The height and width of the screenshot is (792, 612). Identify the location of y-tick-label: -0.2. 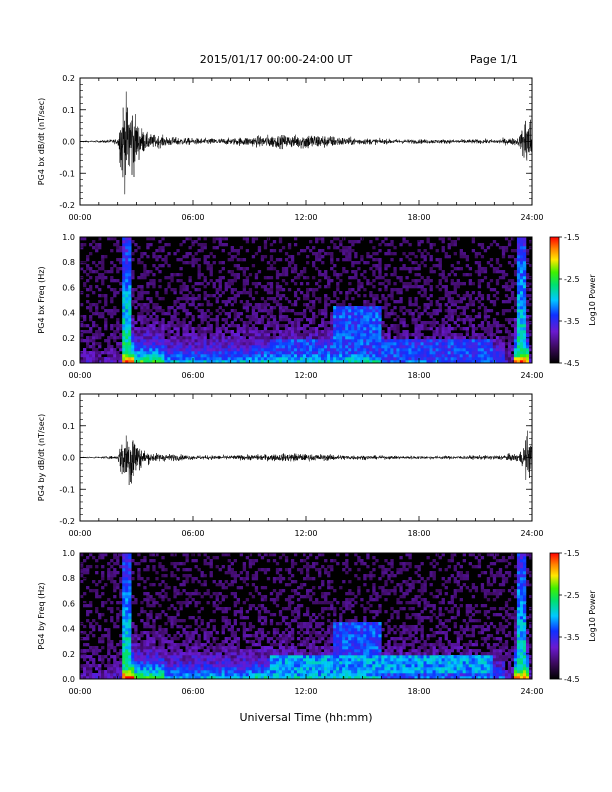
(67, 205).